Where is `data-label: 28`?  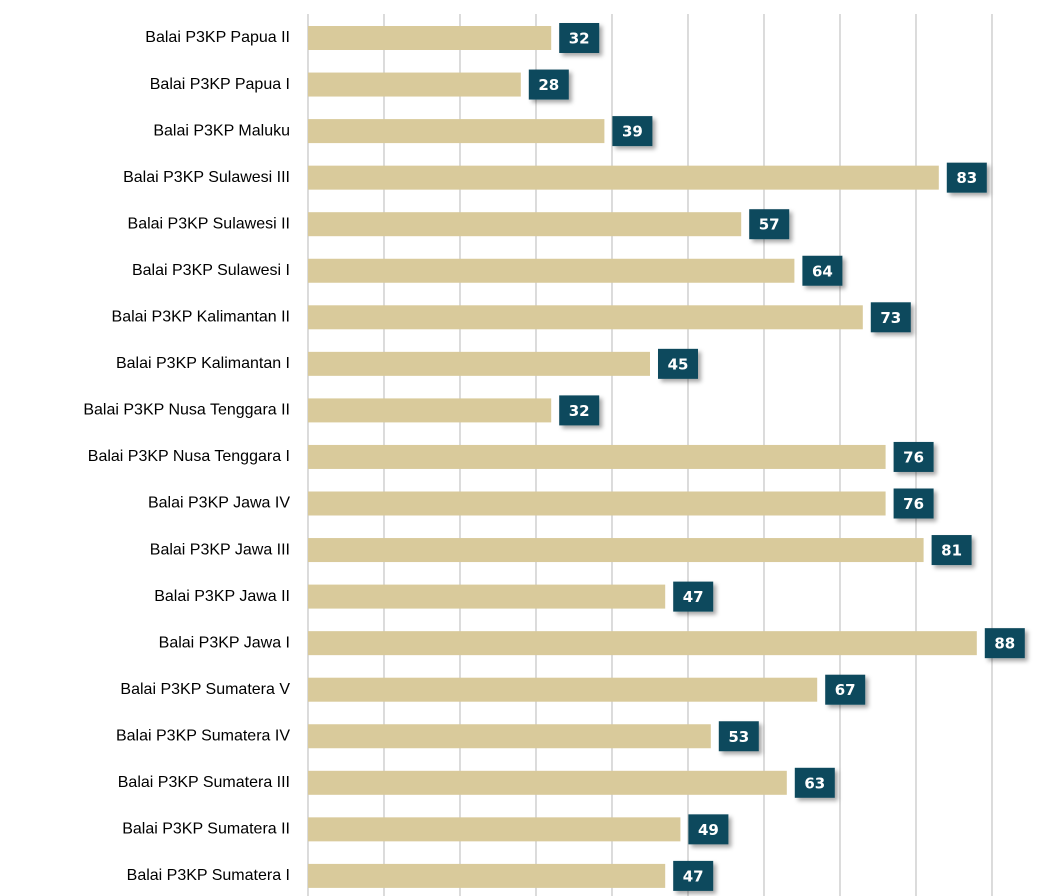 data-label: 28 is located at coordinates (548, 85).